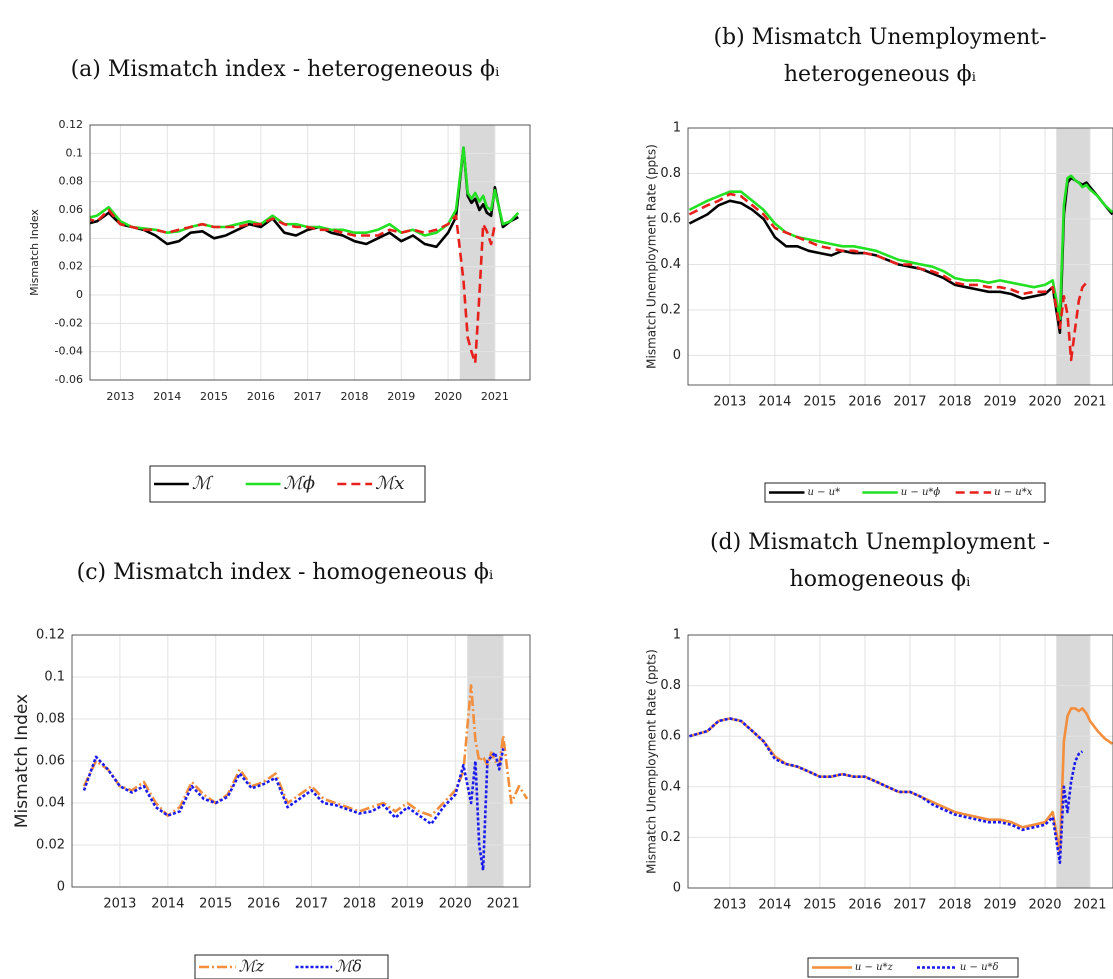 The width and height of the screenshot is (1113, 979). What do you see at coordinates (69, 322) in the screenshot?
I see `y-tick-label: -0.02` at bounding box center [69, 322].